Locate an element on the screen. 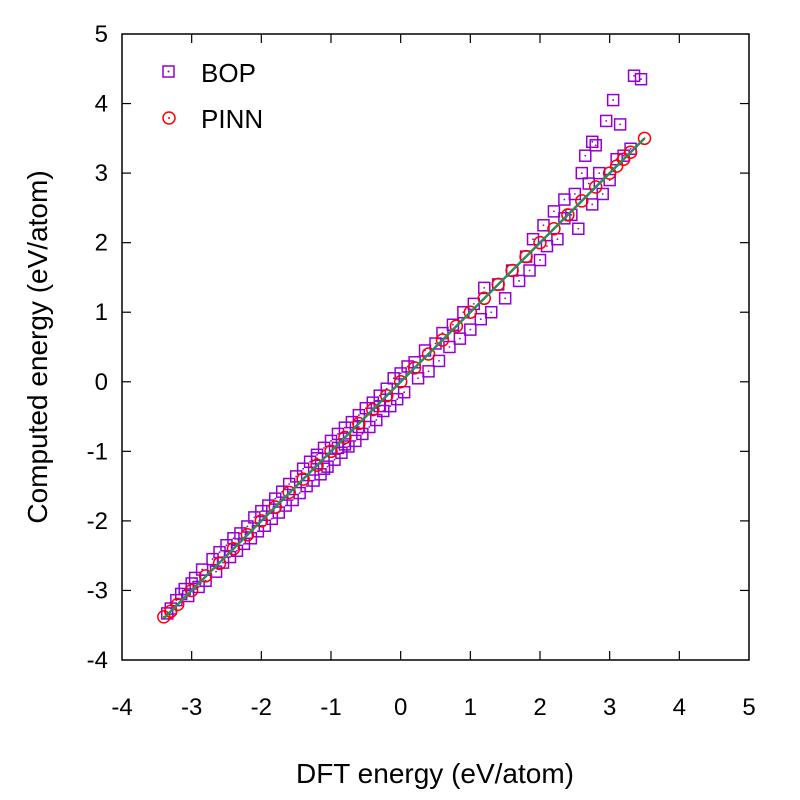 The image size is (800, 800). legend-item-pinn: PINN is located at coordinates (212, 119).